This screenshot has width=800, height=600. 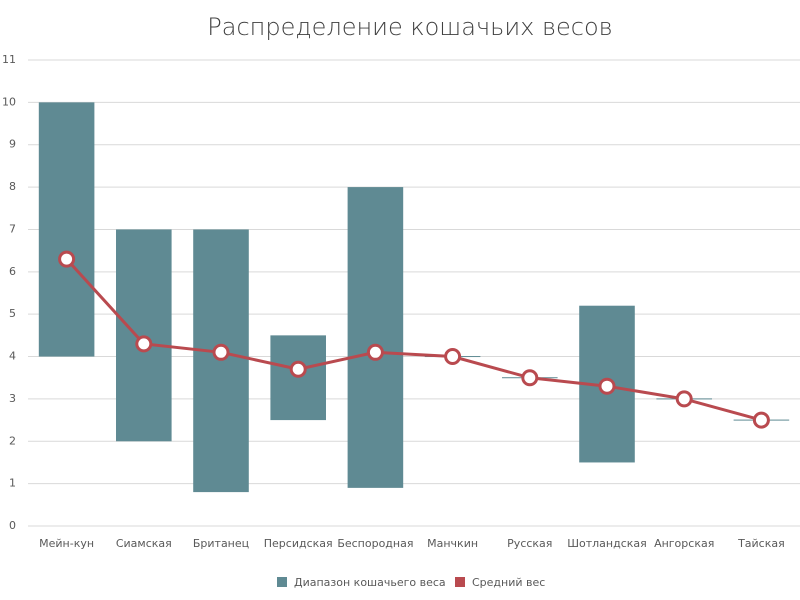 What do you see at coordinates (9, 101) in the screenshot?
I see `y-tick-label: 10` at bounding box center [9, 101].